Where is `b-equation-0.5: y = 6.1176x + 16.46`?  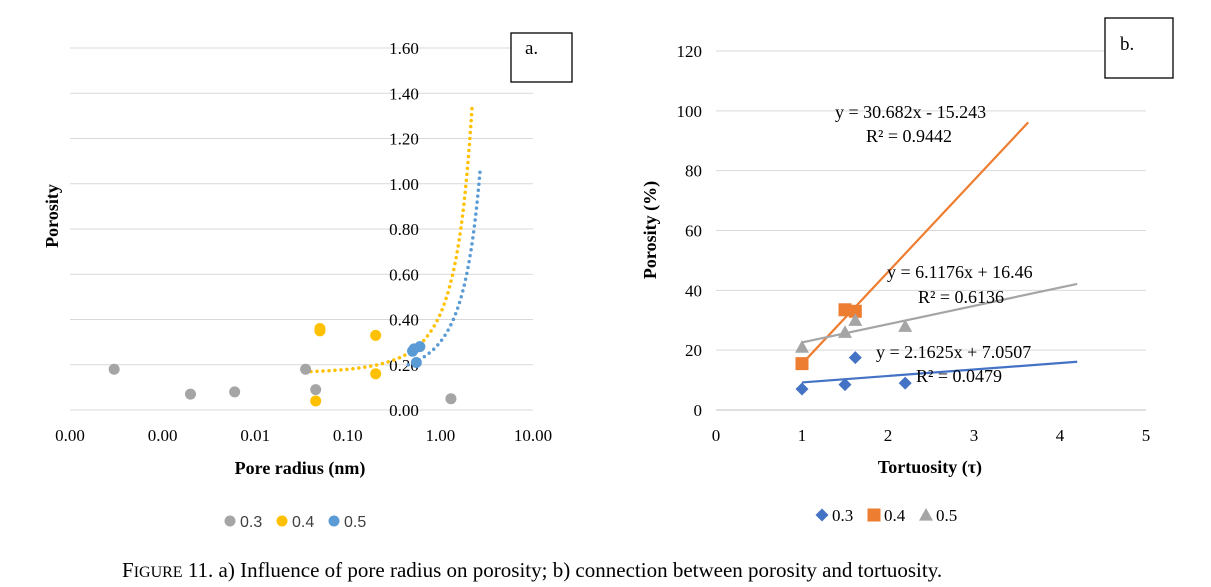
b-equation-0.5: y = 6.1176x + 16.46 is located at coordinates (960, 272).